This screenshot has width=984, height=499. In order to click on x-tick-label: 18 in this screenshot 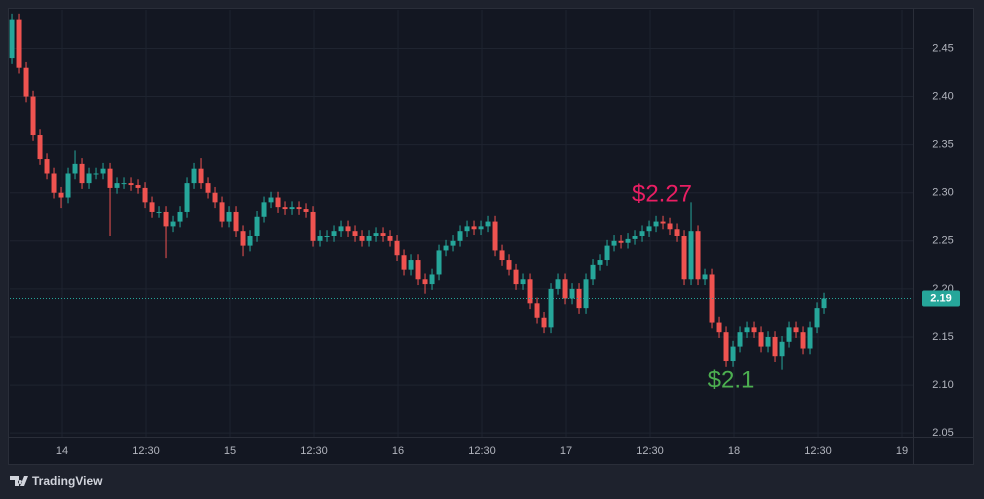, I will do `click(734, 451)`.